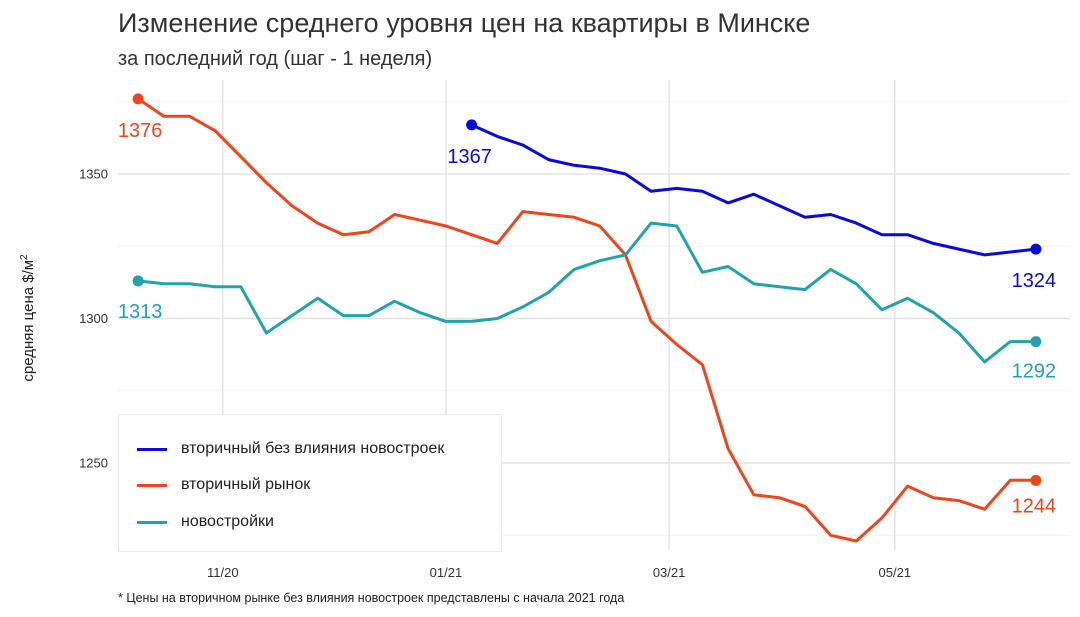 The image size is (1080, 617). I want to click on end-value-label: 1292, so click(1034, 372).